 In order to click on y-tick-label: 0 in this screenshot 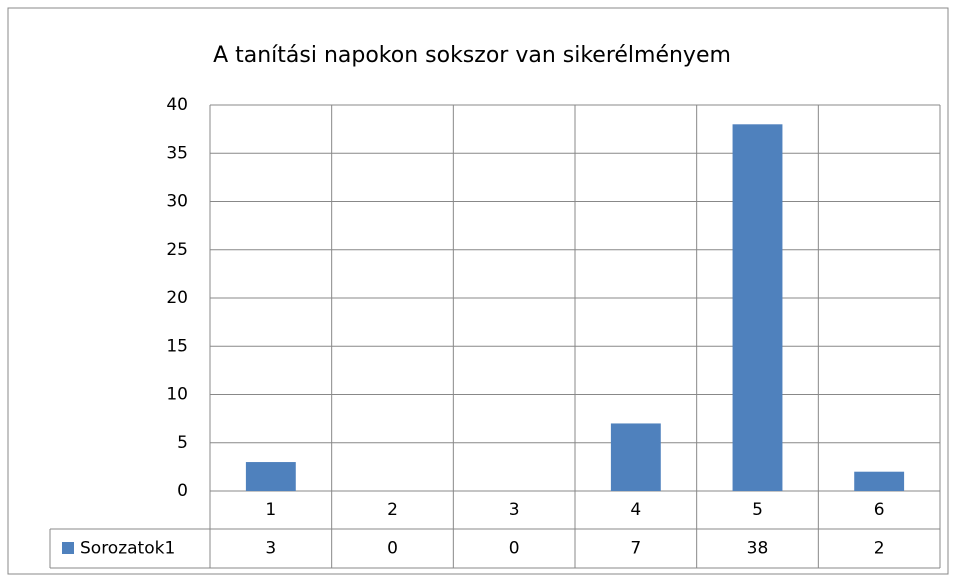, I will do `click(182, 491)`.